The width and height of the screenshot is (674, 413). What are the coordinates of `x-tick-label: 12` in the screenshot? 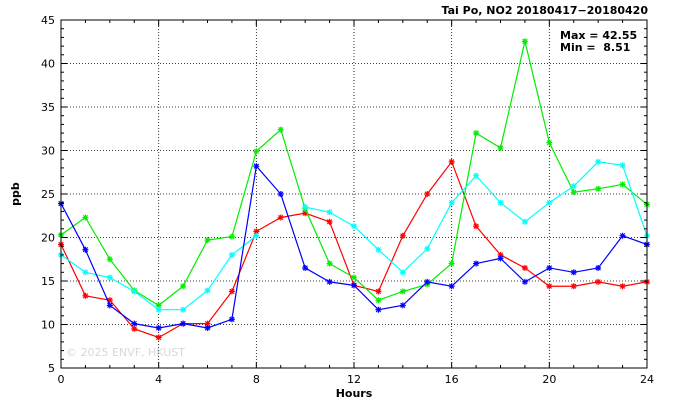 It's located at (354, 379).